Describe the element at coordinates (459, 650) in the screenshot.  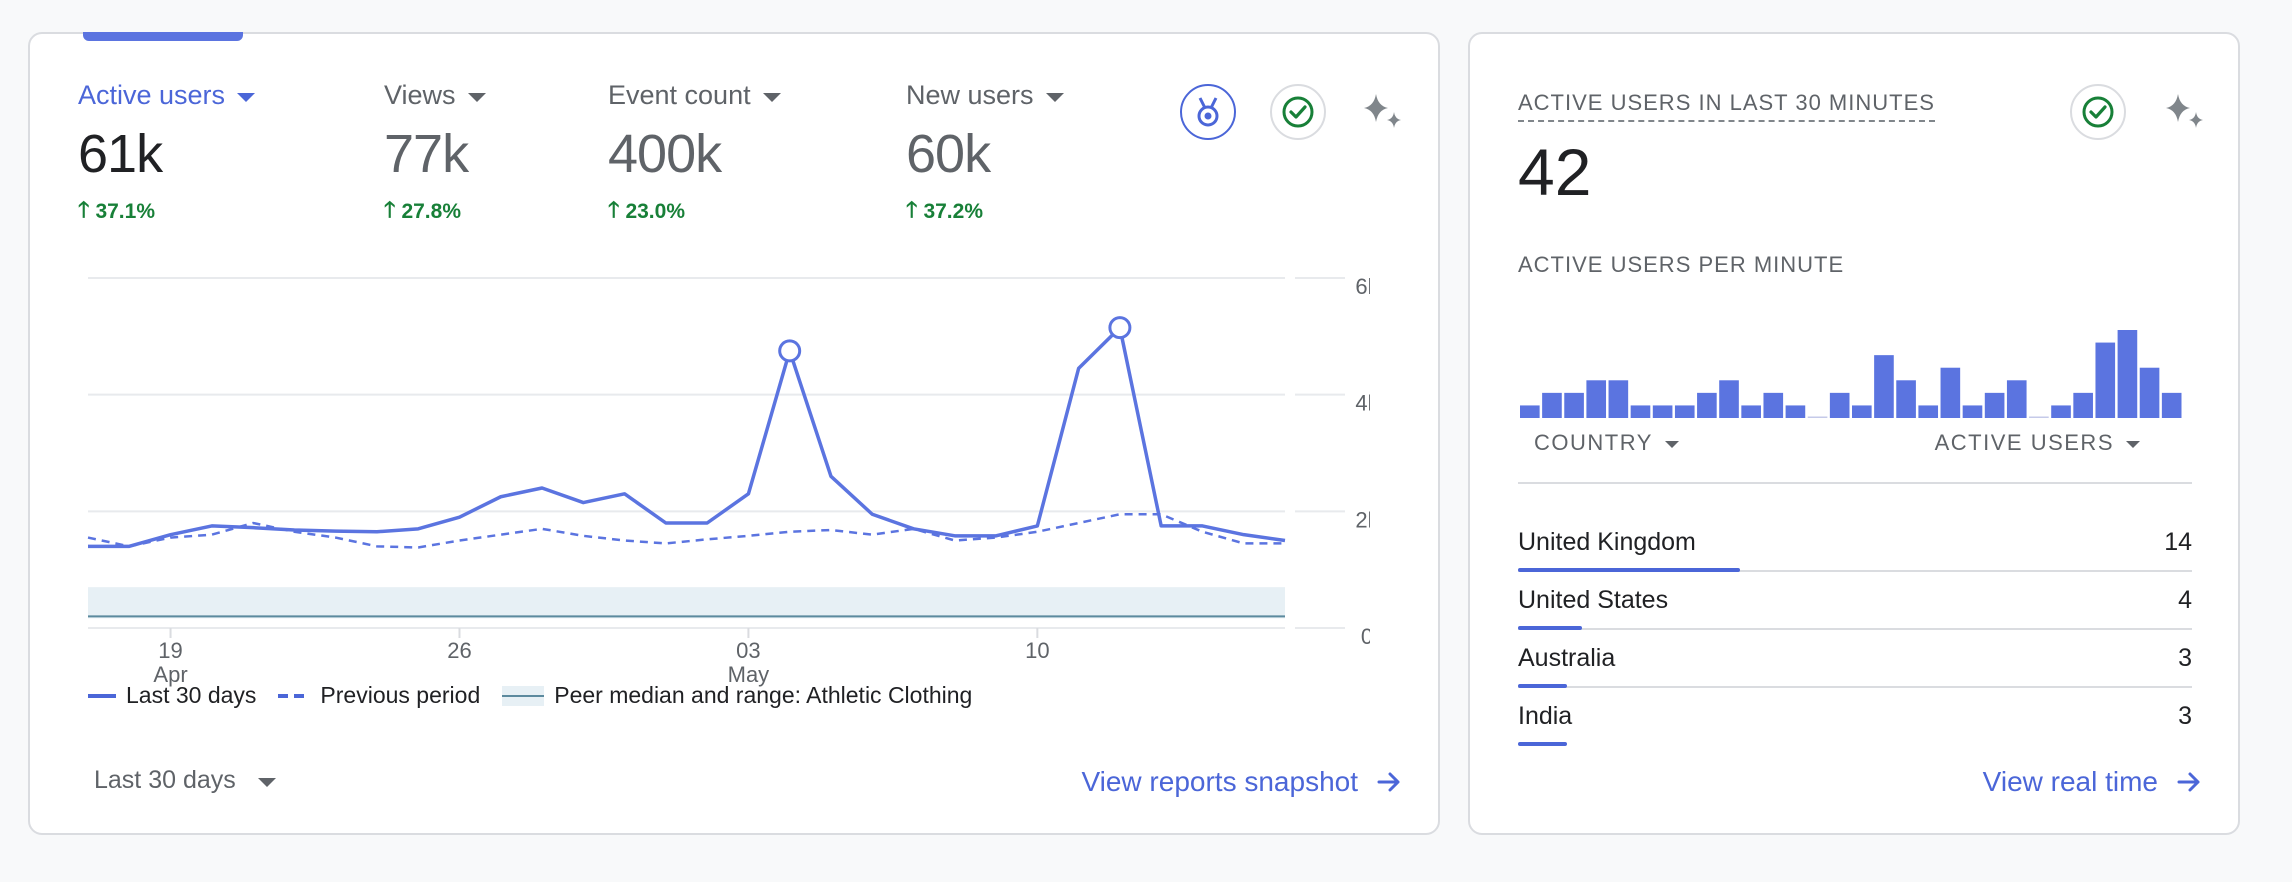
I see `x-tick-label: 26` at that location.